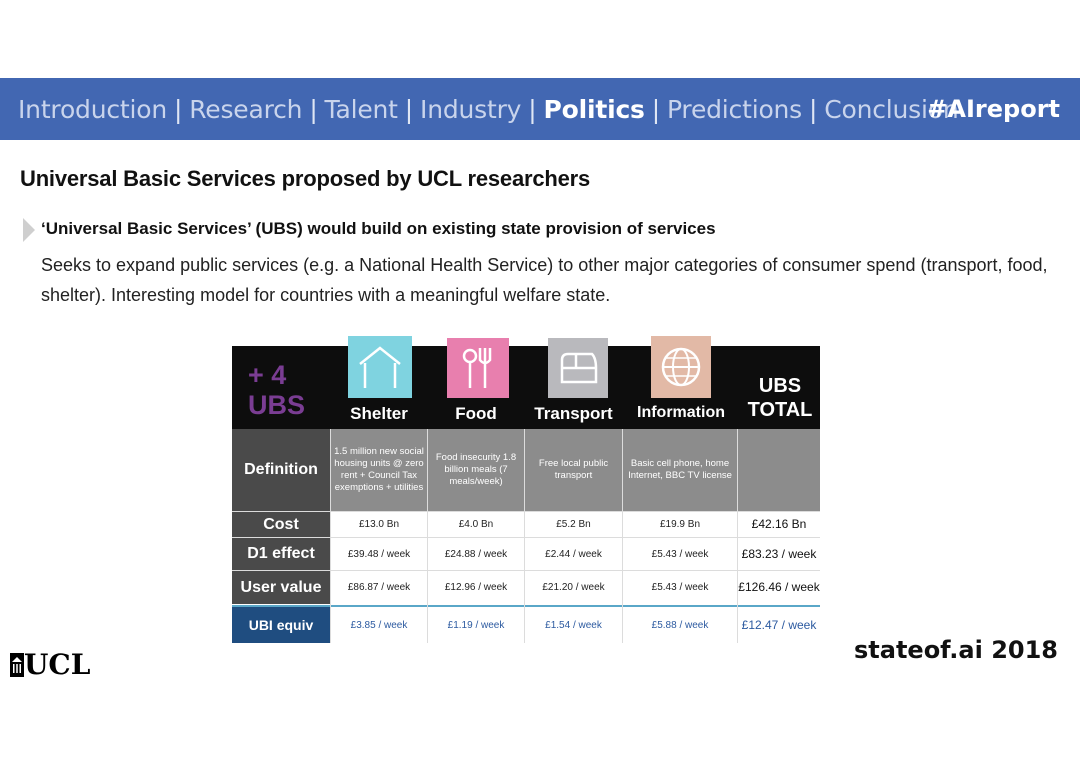  I want to click on d1-effect-cell-transport: £2.44 / week, so click(573, 554).